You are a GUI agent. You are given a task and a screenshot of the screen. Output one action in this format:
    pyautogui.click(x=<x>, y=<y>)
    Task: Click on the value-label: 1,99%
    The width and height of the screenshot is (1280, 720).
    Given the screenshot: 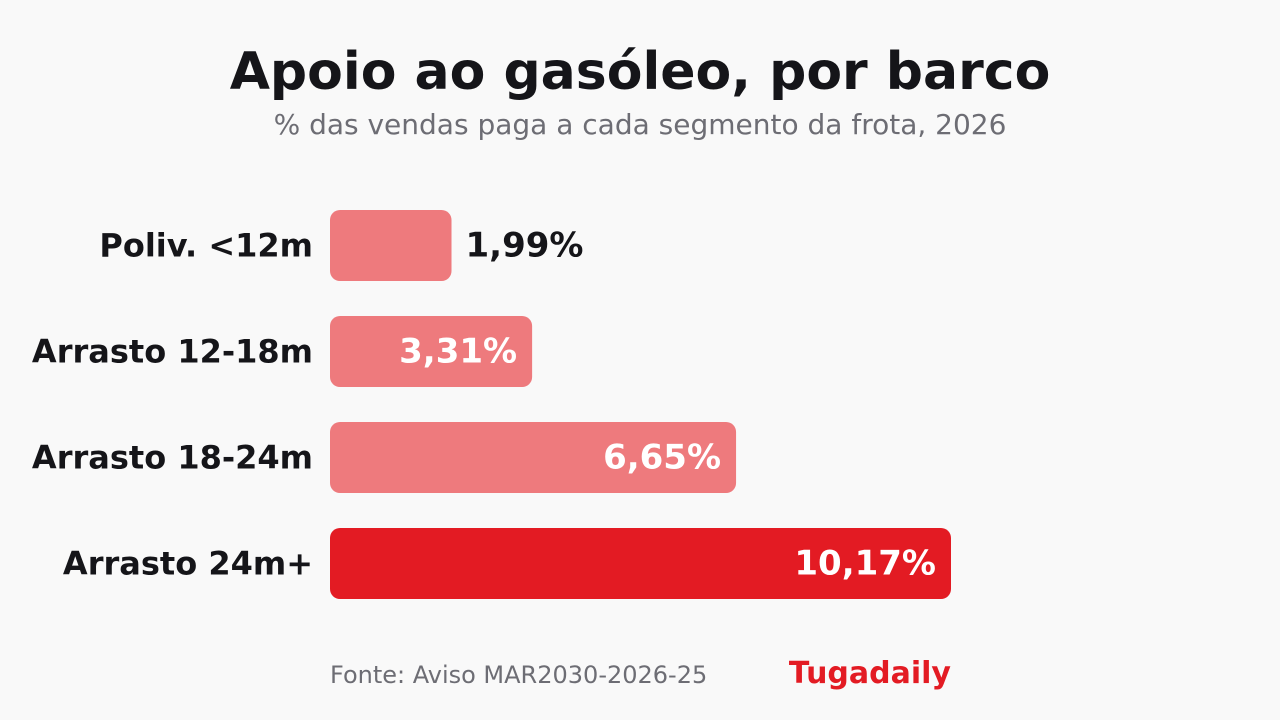 What is the action you would take?
    pyautogui.click(x=525, y=246)
    